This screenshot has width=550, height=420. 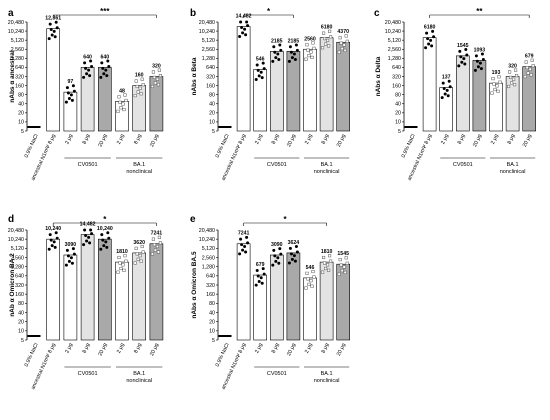 I want to click on value-label: 10,240, so click(x=53, y=229).